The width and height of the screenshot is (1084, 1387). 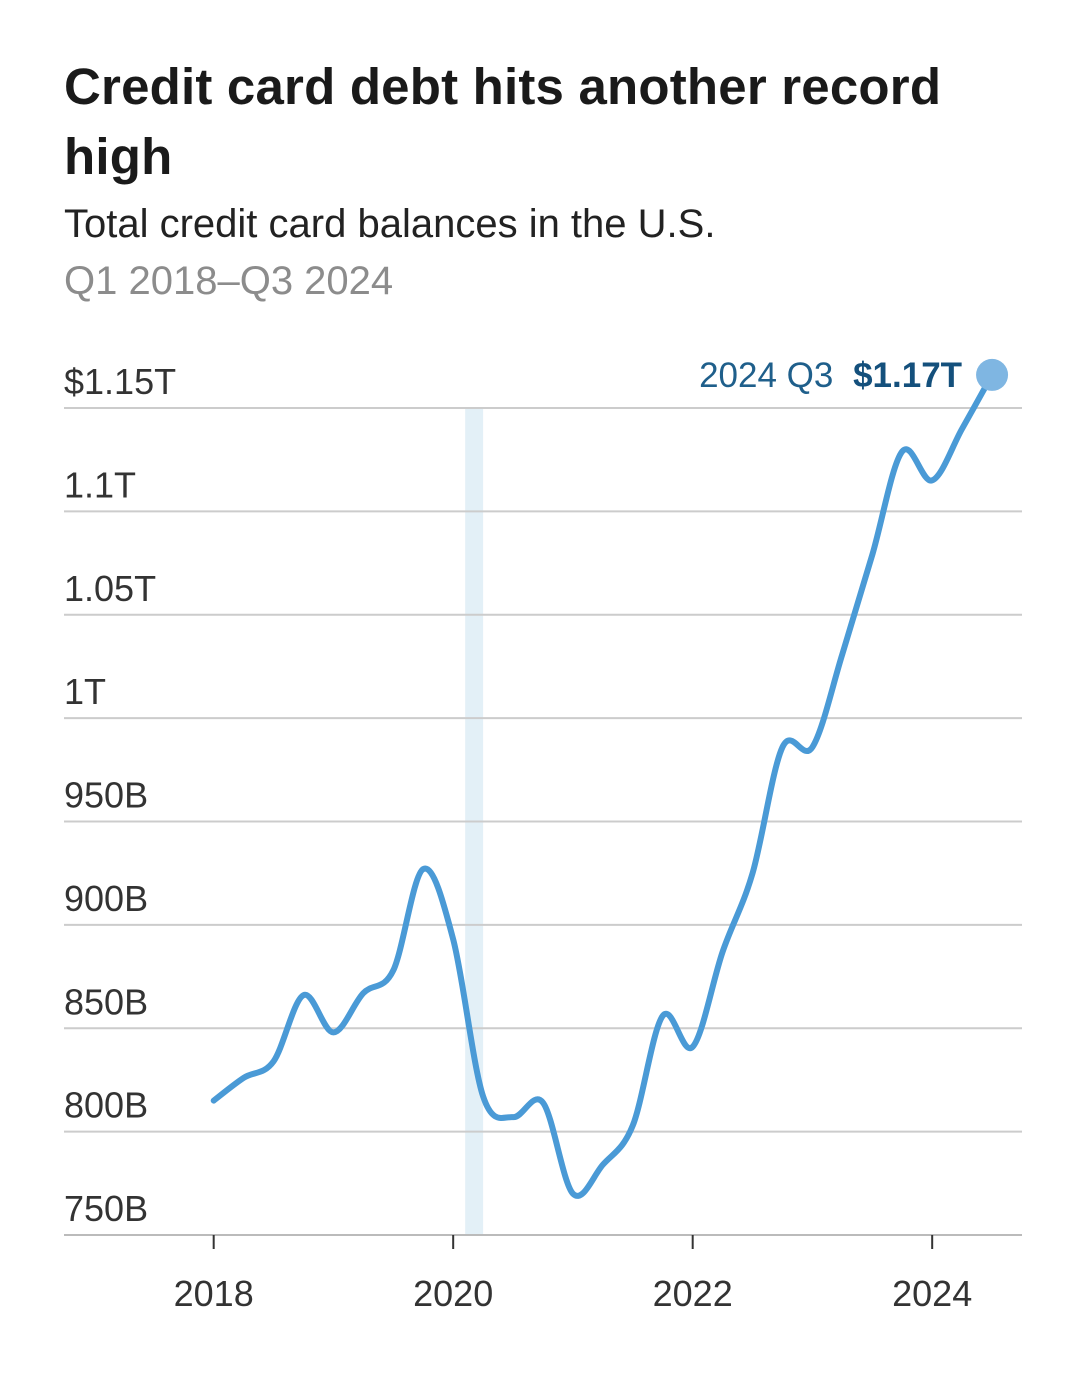 I want to click on y-tick-label: 750B, so click(x=106, y=1208).